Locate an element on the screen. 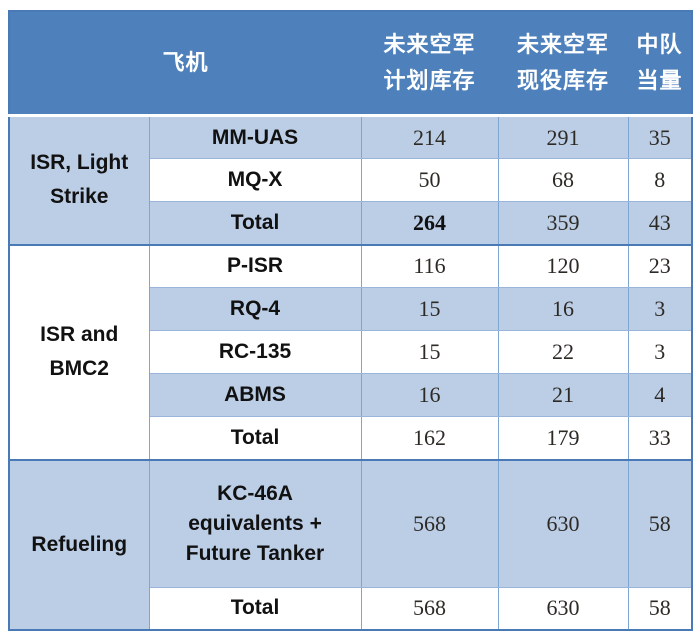 This screenshot has height=644, width=699. header-squadron-line2: 当量 is located at coordinates (659, 80).